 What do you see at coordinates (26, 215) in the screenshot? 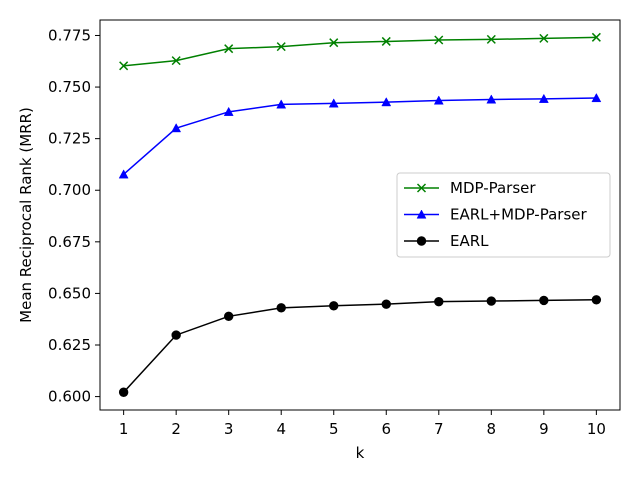
I see `y-axis-label: Mean Reciprocal Rank (MRR)` at bounding box center [26, 215].